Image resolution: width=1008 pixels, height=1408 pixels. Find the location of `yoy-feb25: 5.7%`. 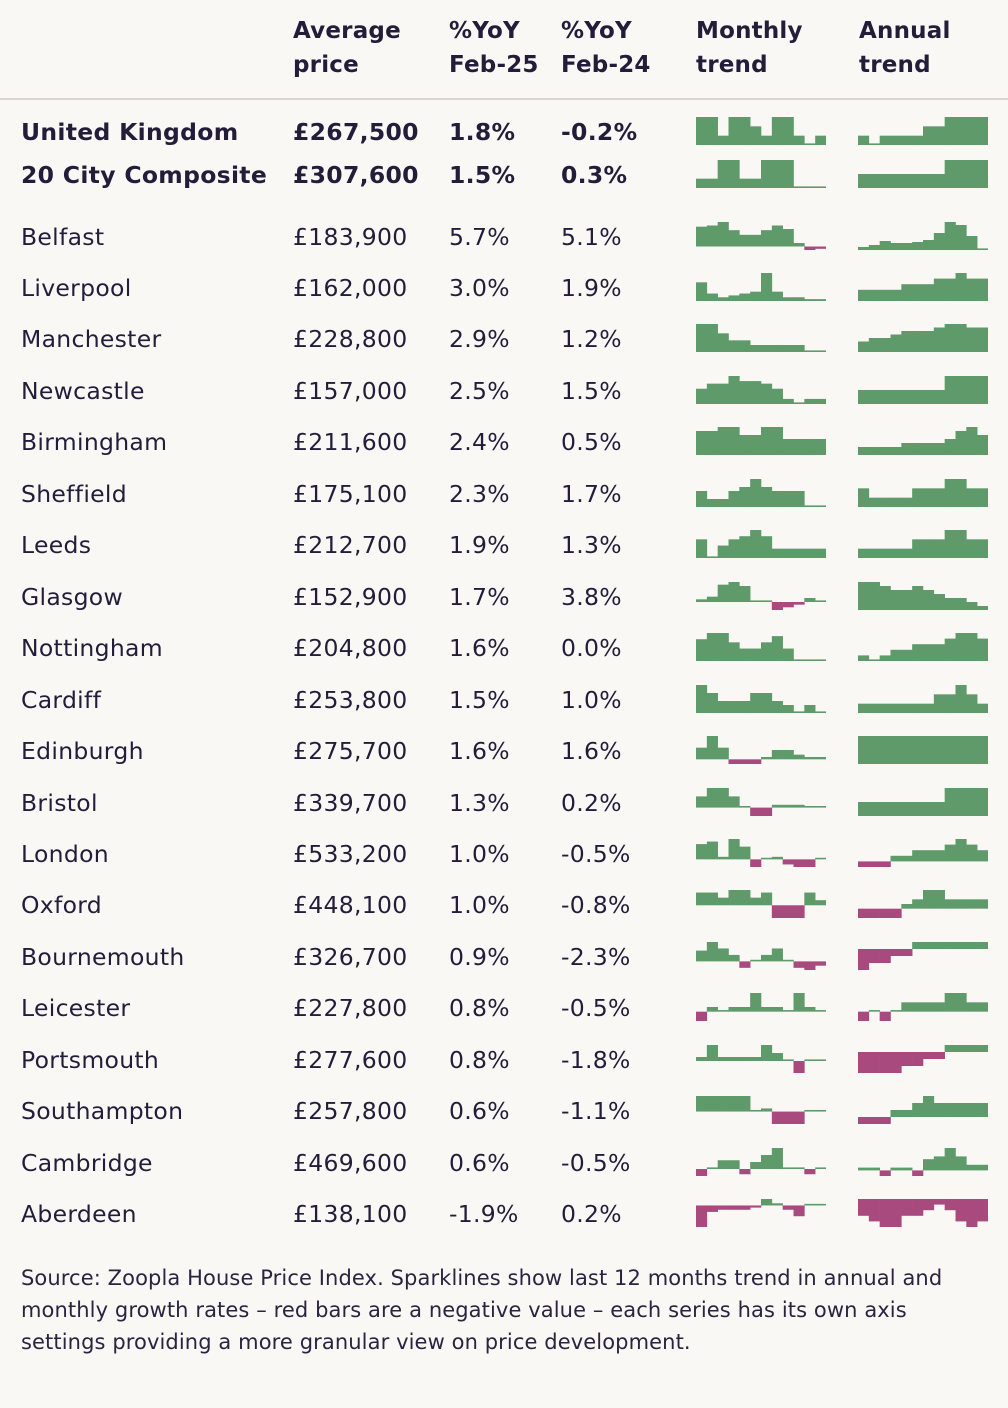

yoy-feb25: 5.7% is located at coordinates (479, 237).